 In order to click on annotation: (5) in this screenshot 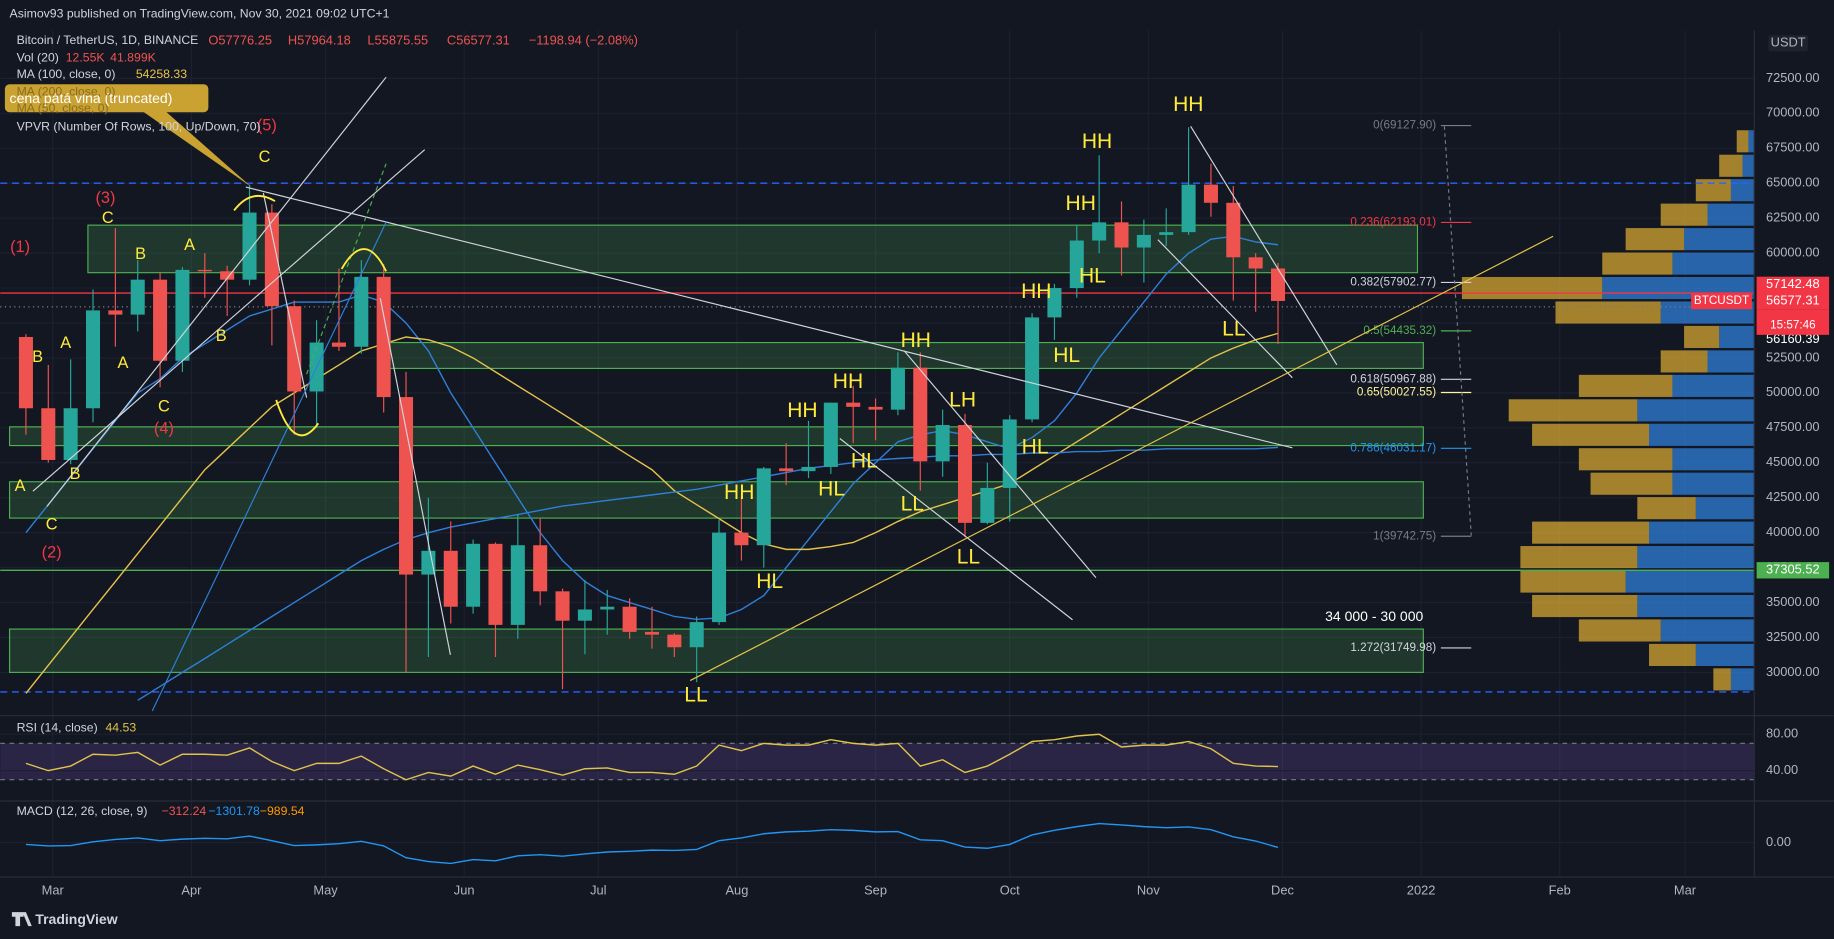, I will do `click(267, 126)`.